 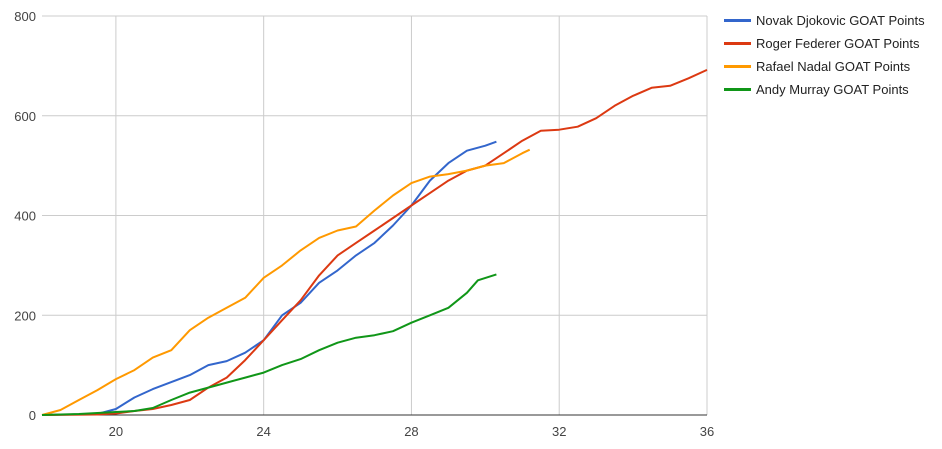 I want to click on y-tick-label: 0, so click(x=32, y=415).